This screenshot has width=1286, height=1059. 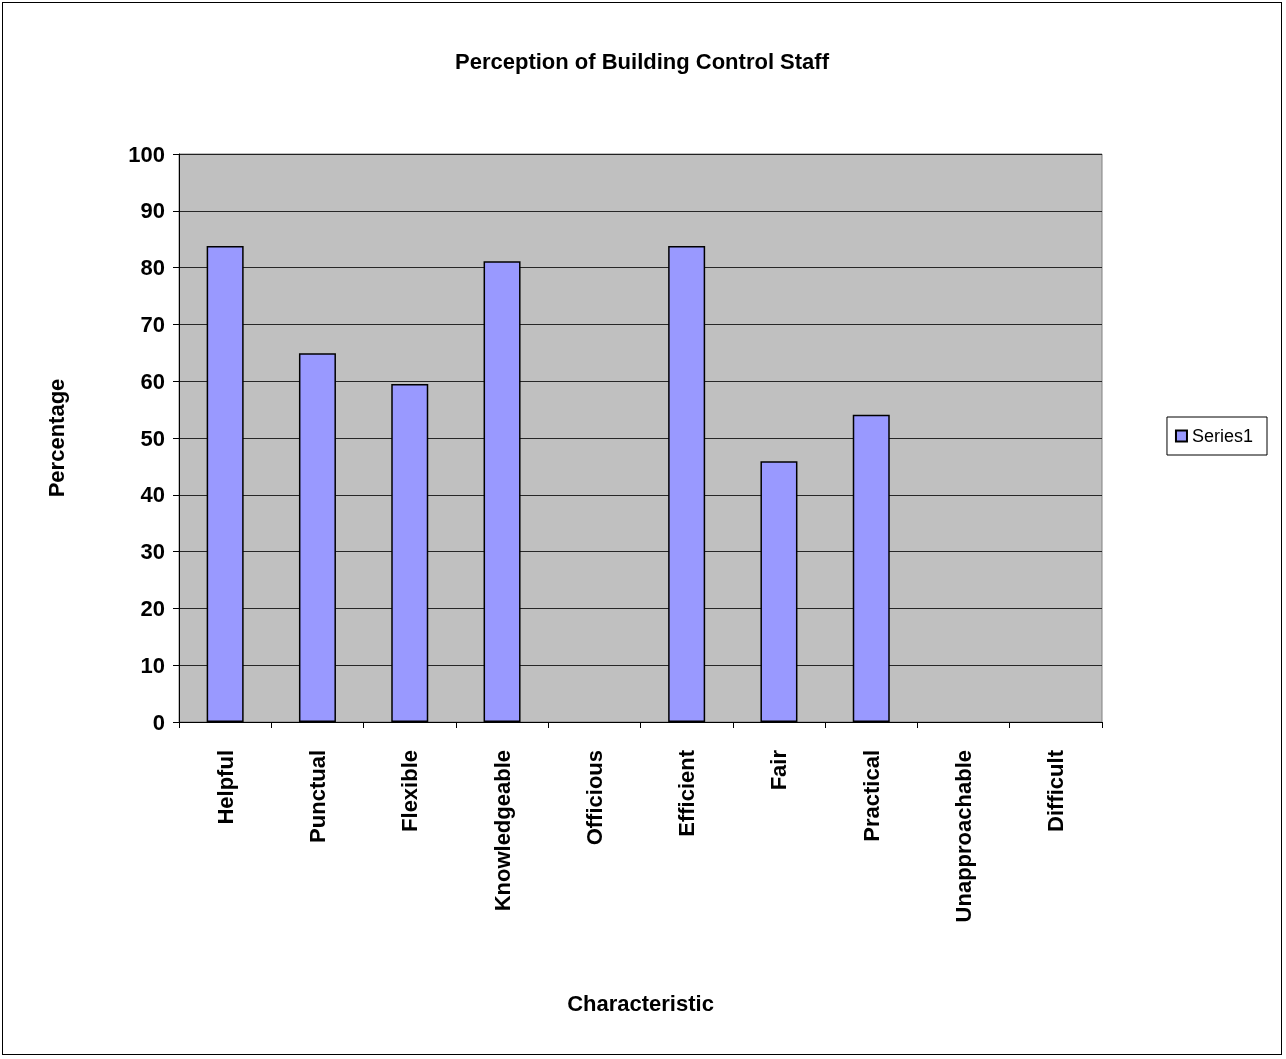 I want to click on x-axis-title: Characteristic, so click(x=640, y=1003).